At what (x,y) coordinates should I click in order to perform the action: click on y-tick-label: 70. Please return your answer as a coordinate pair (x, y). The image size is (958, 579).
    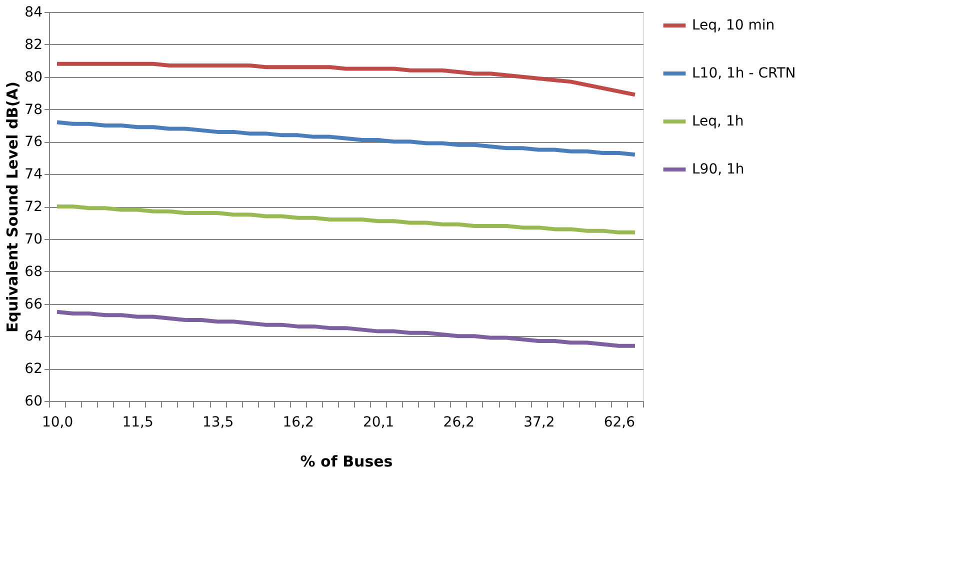
    Looking at the image, I should click on (33, 239).